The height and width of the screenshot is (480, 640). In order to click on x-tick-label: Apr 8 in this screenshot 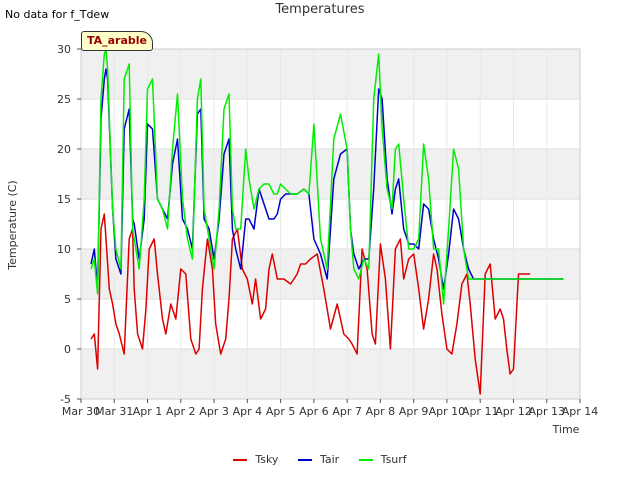, I will do `click(381, 411)`.